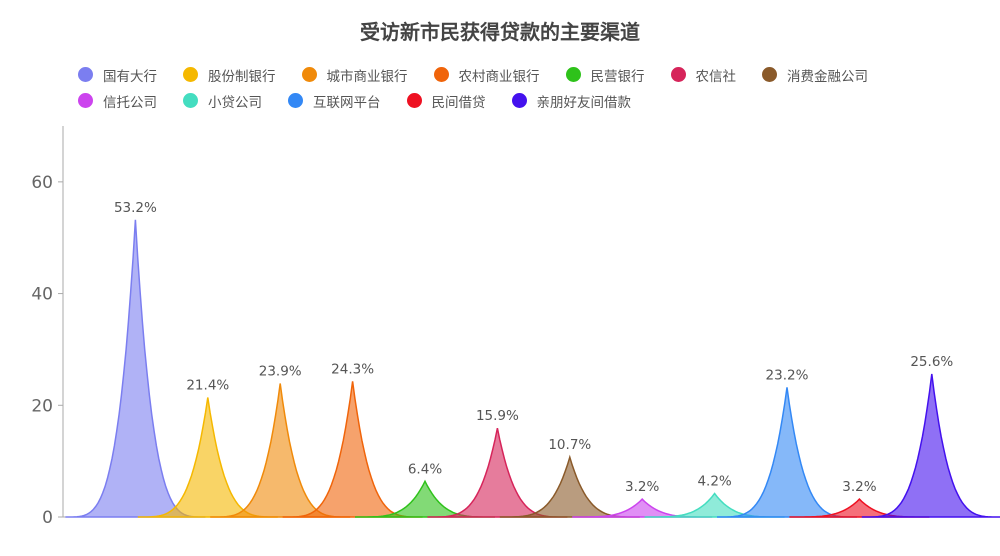 Image resolution: width=1000 pixels, height=556 pixels. What do you see at coordinates (47, 518) in the screenshot?
I see `y-tick-label: 0` at bounding box center [47, 518].